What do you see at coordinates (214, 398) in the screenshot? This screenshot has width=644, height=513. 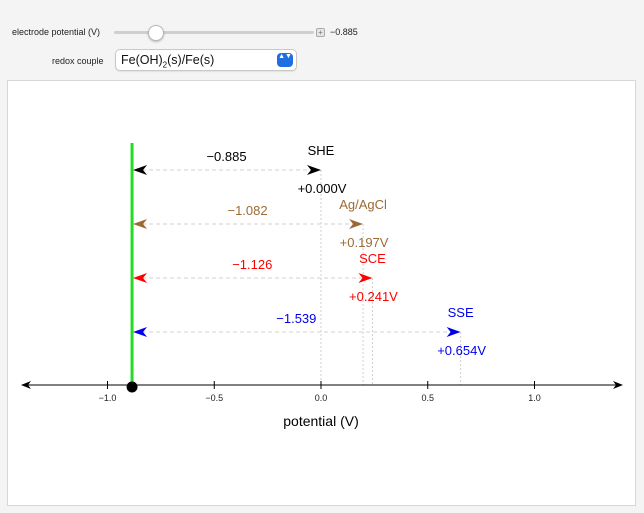 I see `axis-tick-label: −0.5` at bounding box center [214, 398].